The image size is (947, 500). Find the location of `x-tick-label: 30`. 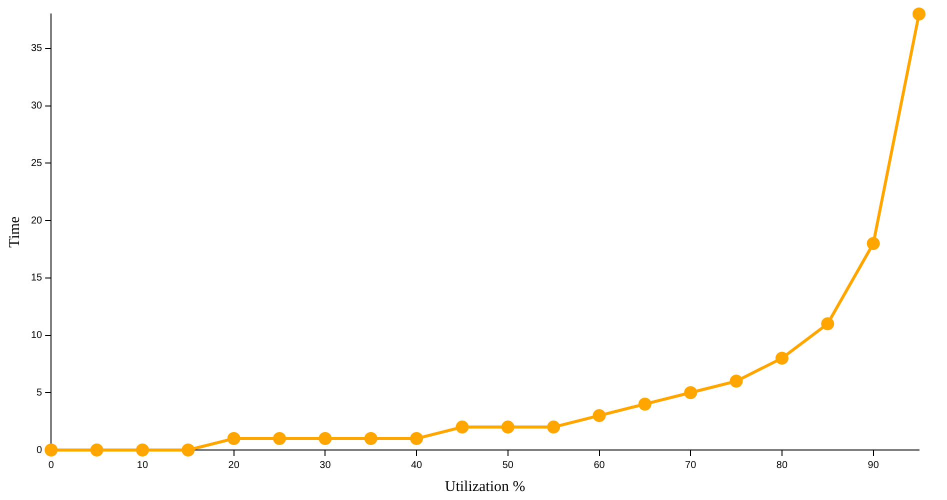

x-tick-label: 30 is located at coordinates (326, 465).